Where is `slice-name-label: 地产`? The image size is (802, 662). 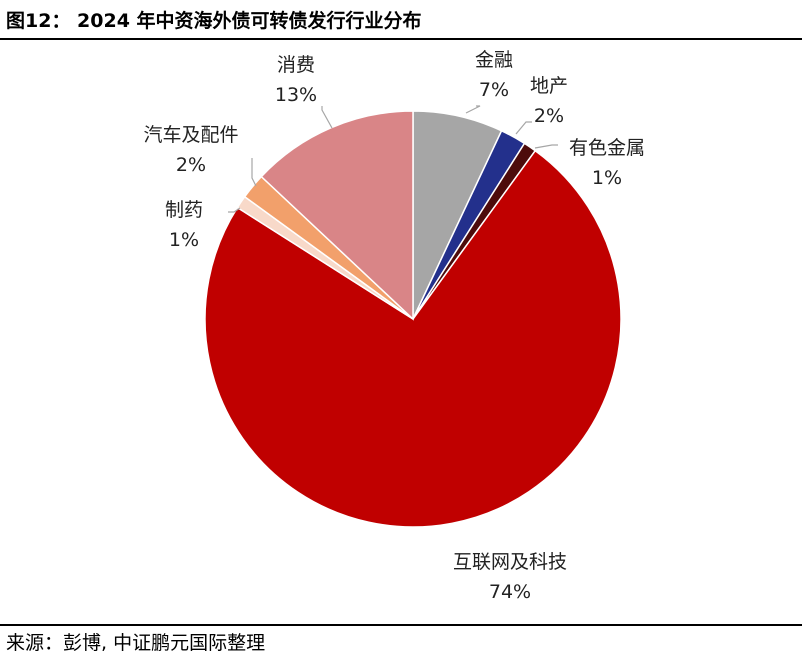 slice-name-label: 地产 is located at coordinates (549, 86).